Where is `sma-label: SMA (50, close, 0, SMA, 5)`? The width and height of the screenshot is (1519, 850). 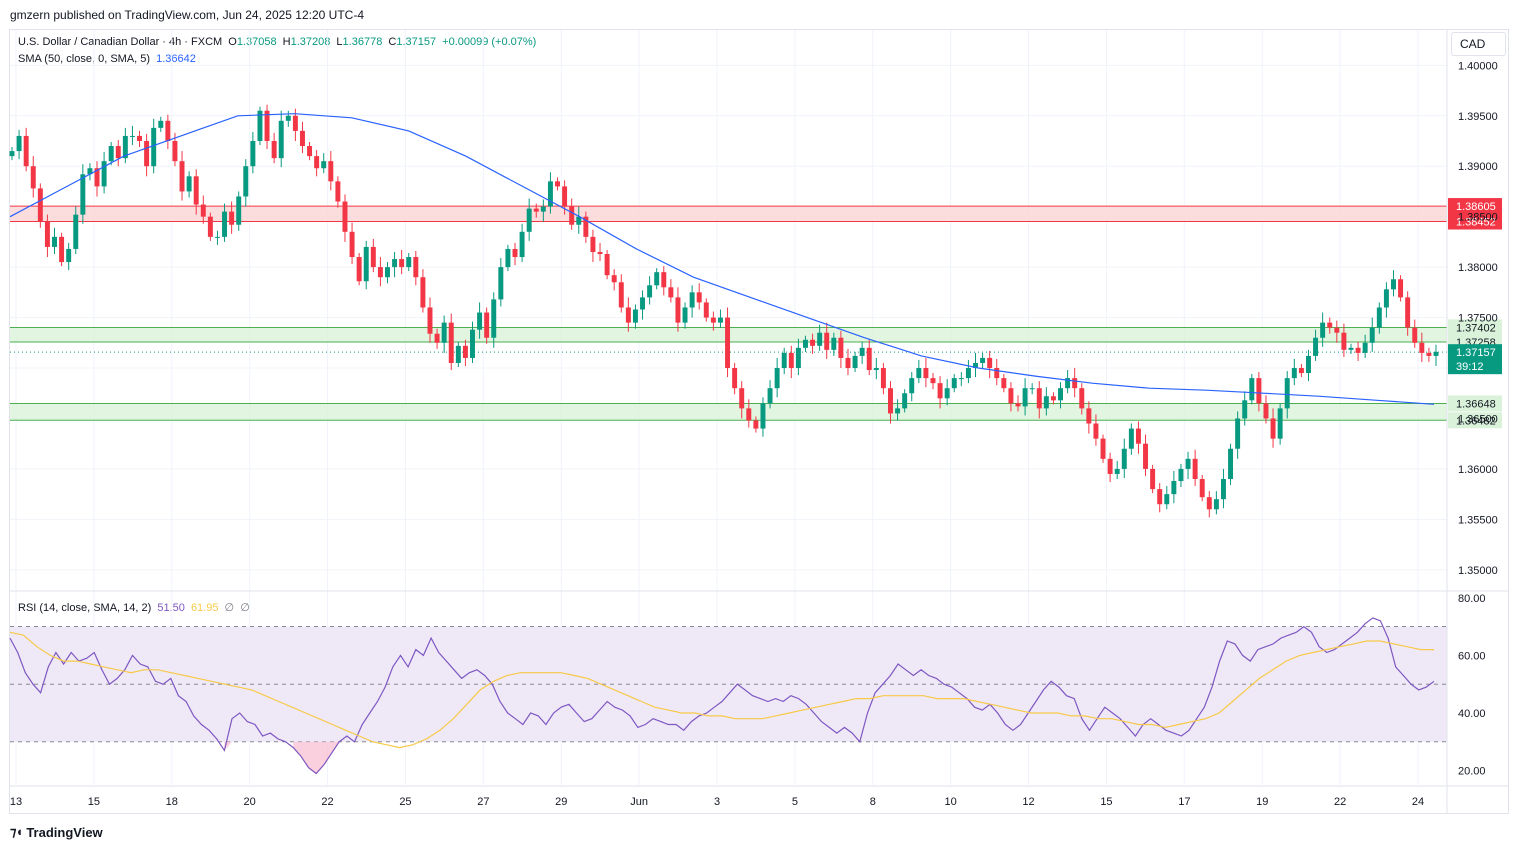
sma-label: SMA (50, close, 0, SMA, 5) is located at coordinates (84, 59).